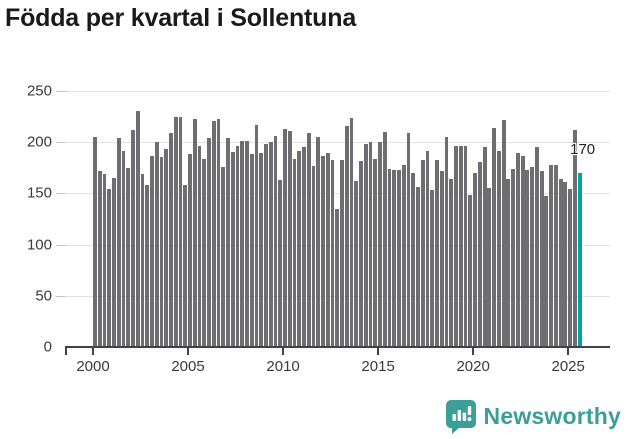 The image size is (631, 439). I want to click on highlighted-bar, so click(579, 259).